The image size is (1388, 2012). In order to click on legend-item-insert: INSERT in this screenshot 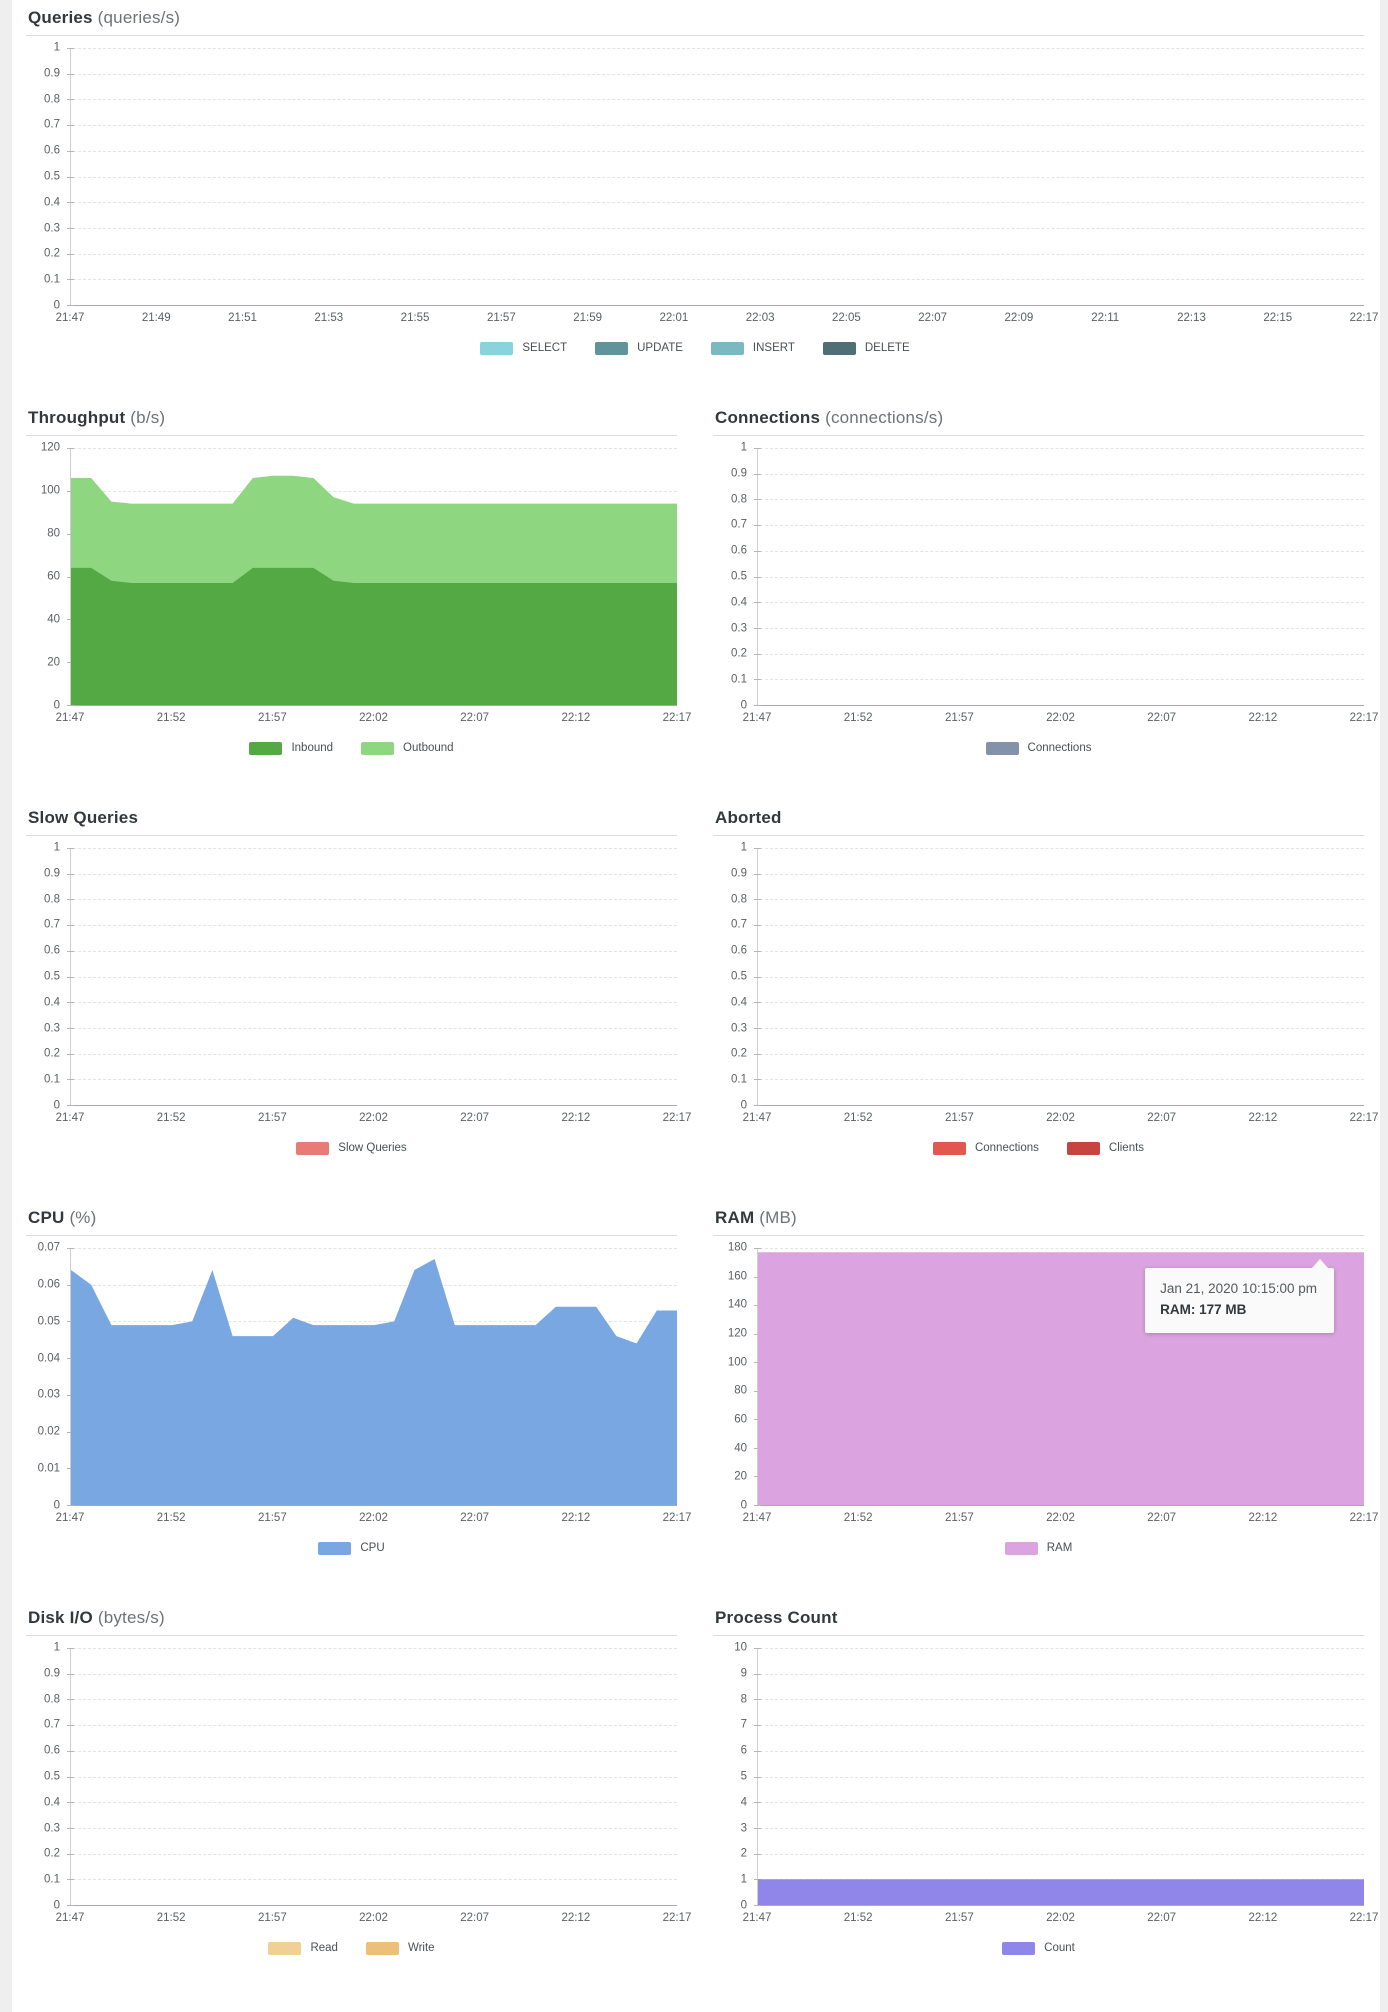, I will do `click(752, 348)`.